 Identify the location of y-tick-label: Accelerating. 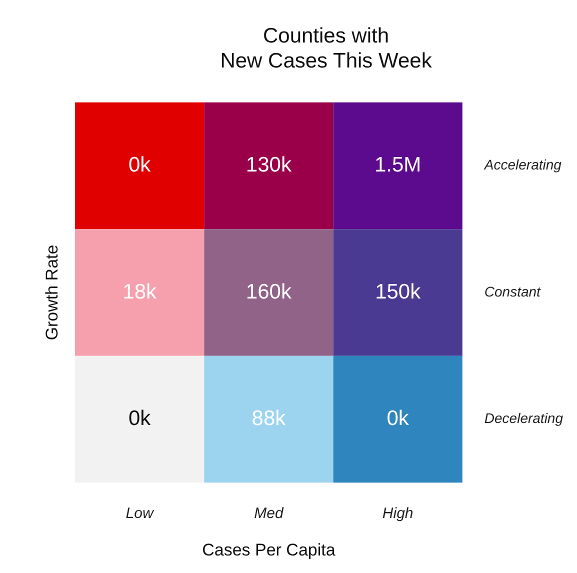
(522, 164).